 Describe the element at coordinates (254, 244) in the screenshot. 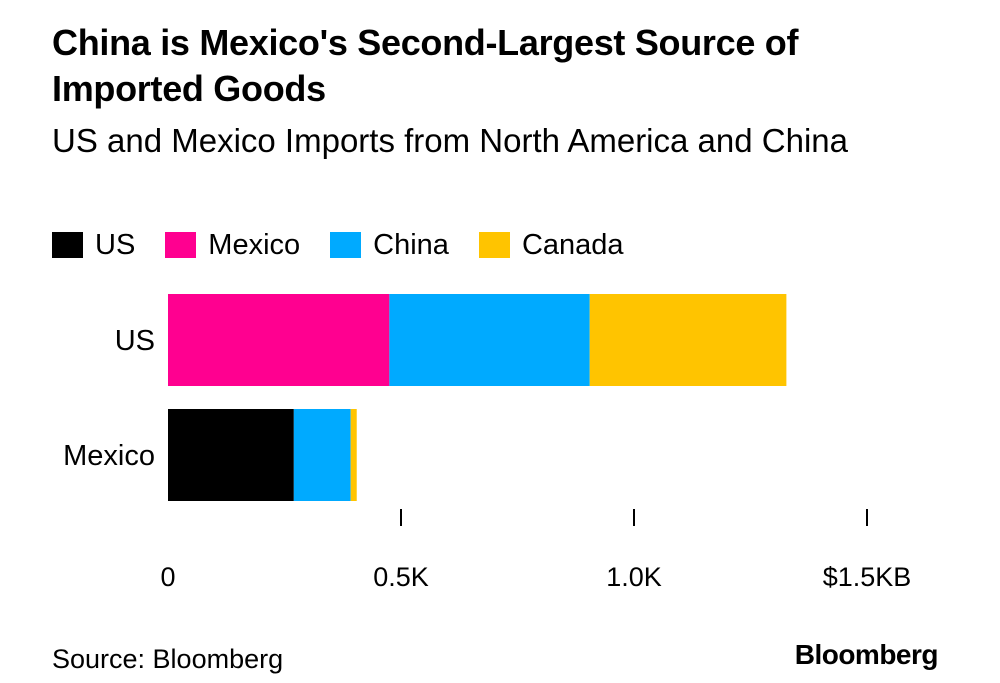

I see `legend-label-mexico: Mexico` at that location.